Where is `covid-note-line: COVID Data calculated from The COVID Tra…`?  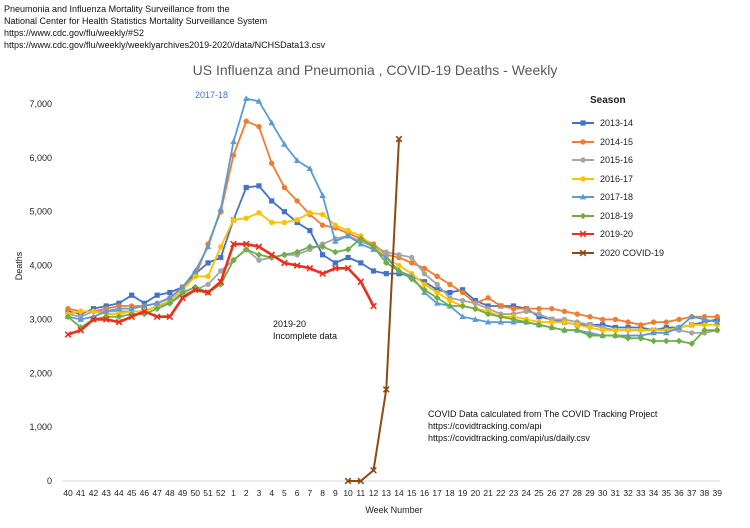
covid-note-line: COVID Data calculated from The COVID Tra… is located at coordinates (543, 414).